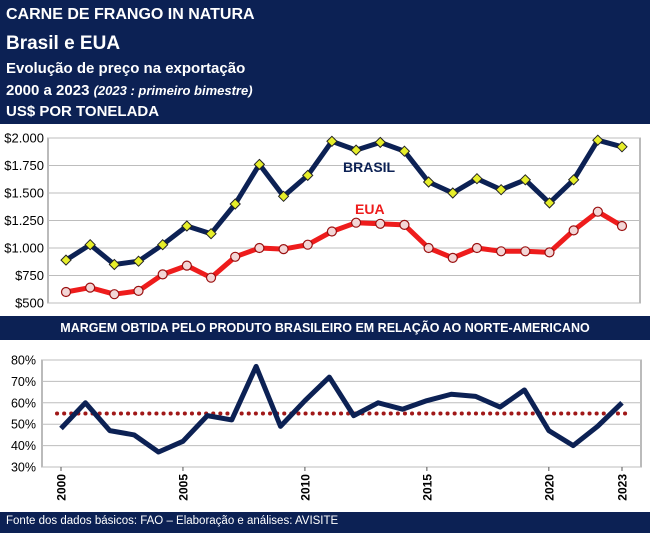 This screenshot has width=650, height=533. I want to click on price-y-tick-label: $2.000, so click(24, 138).